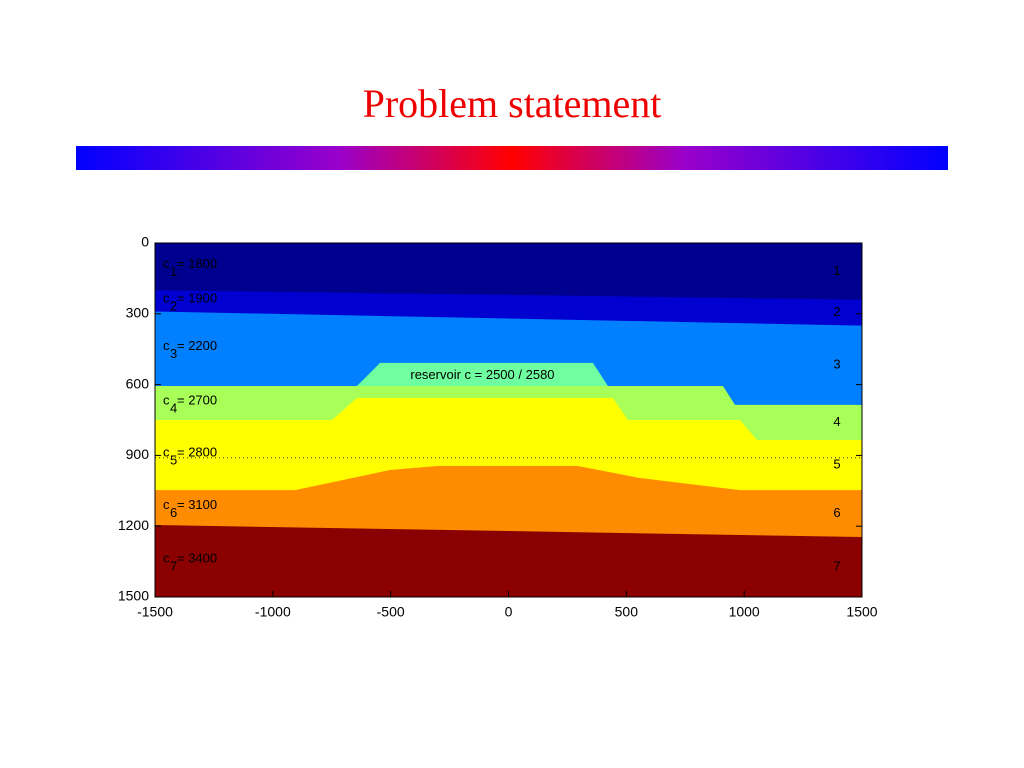 This screenshot has height=768, width=1024. Describe the element at coordinates (138, 383) in the screenshot. I see `y-tick-label: 600` at that location.